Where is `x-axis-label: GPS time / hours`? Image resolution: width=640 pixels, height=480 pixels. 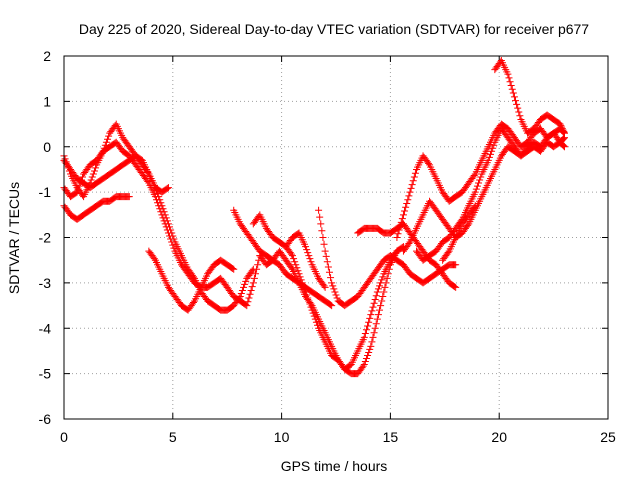 x-axis-label: GPS time / hours is located at coordinates (334, 466).